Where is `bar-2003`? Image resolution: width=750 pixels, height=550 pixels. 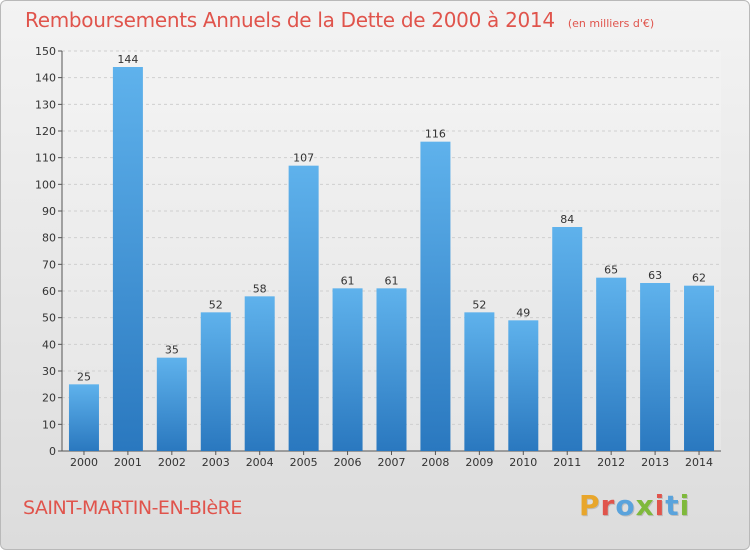
bar-2003 is located at coordinates (215, 381).